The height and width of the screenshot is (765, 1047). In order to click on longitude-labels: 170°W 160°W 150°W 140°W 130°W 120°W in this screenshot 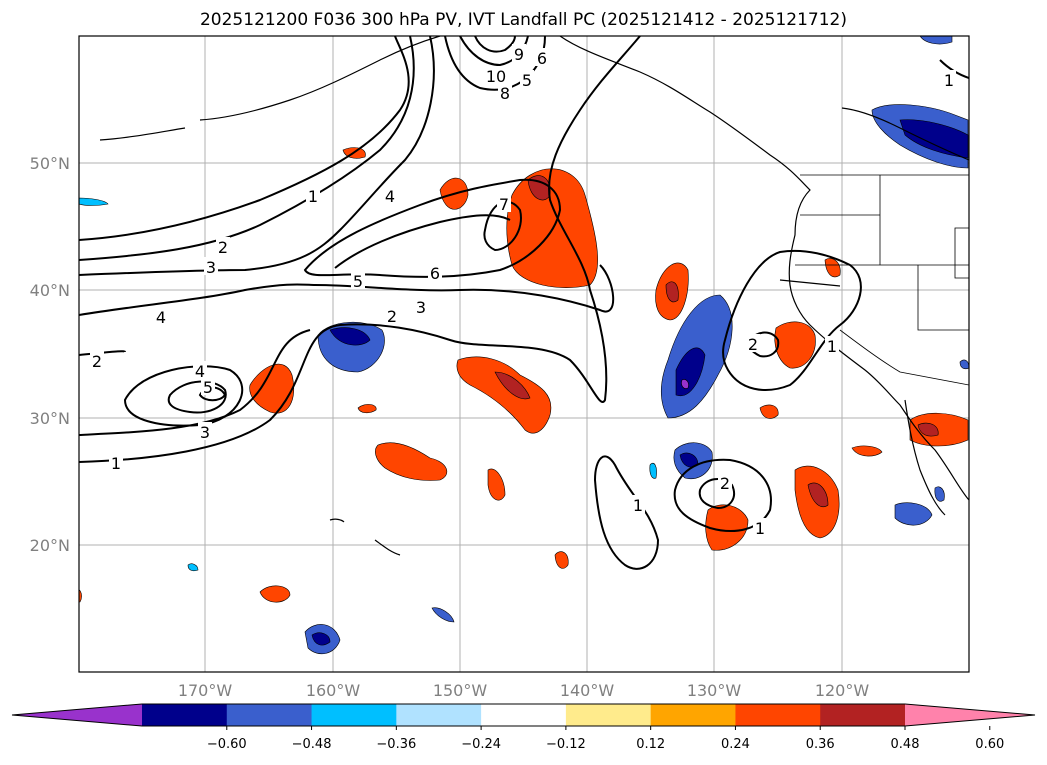, I will do `click(524, 690)`.